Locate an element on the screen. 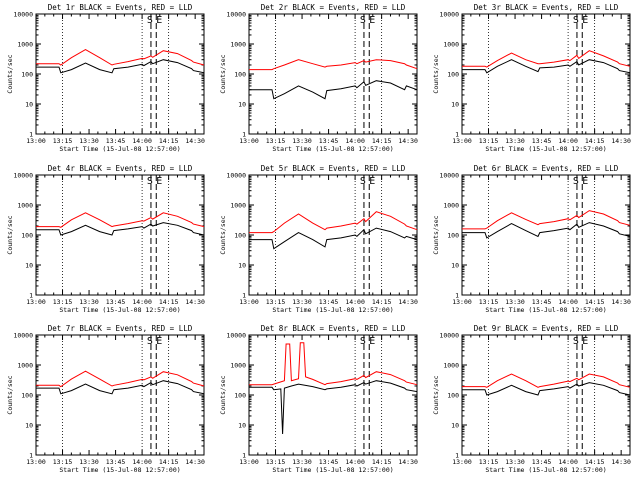 The image size is (640, 480). panel-title: Det 8r BLACK = Events, RED = LLD is located at coordinates (333, 328).